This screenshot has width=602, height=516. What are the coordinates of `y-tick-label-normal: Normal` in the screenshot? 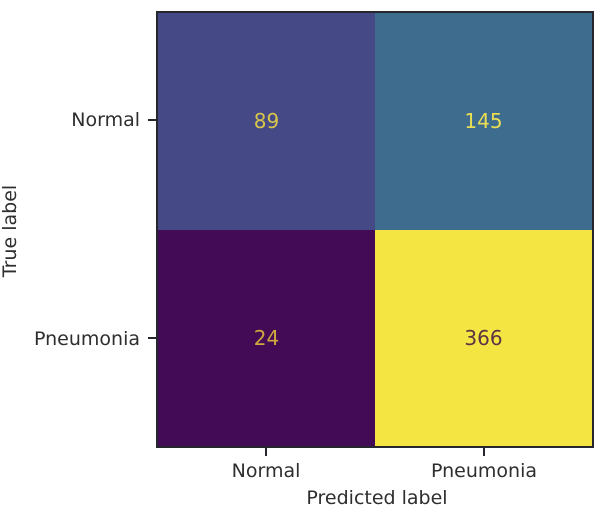 It's located at (105, 120).